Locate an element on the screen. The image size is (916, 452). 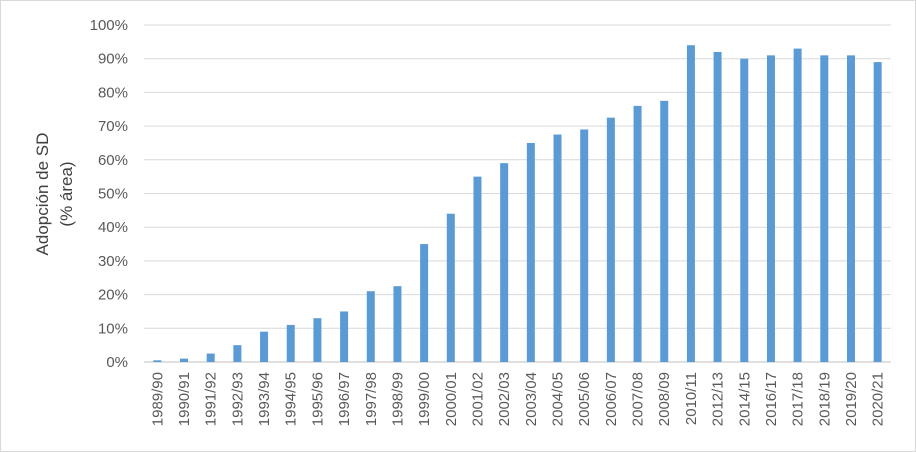
y-axis-label-line-2: (% área) is located at coordinates (66, 193).